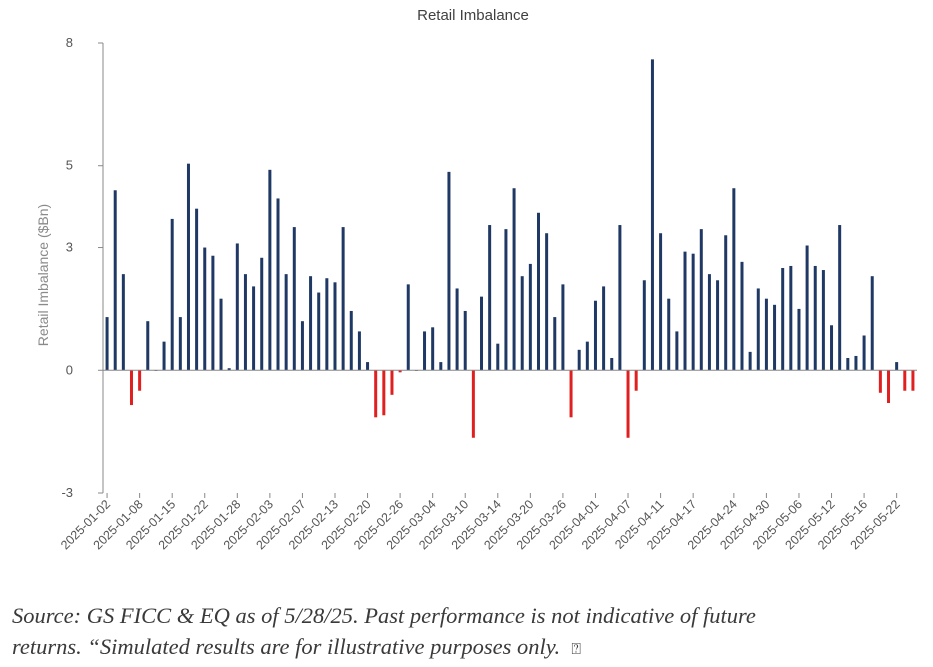 This screenshot has height=667, width=933. I want to click on y-tick-label: 8, so click(69, 42).